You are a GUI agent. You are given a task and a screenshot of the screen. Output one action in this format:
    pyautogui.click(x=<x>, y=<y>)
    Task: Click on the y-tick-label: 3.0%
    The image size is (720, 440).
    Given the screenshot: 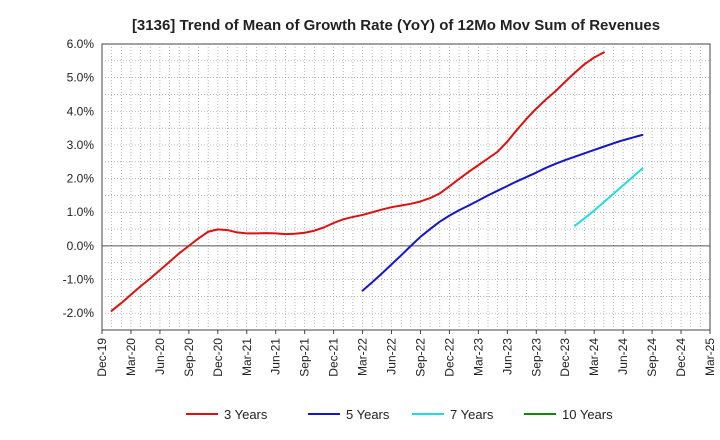 What is the action you would take?
    pyautogui.click(x=81, y=145)
    